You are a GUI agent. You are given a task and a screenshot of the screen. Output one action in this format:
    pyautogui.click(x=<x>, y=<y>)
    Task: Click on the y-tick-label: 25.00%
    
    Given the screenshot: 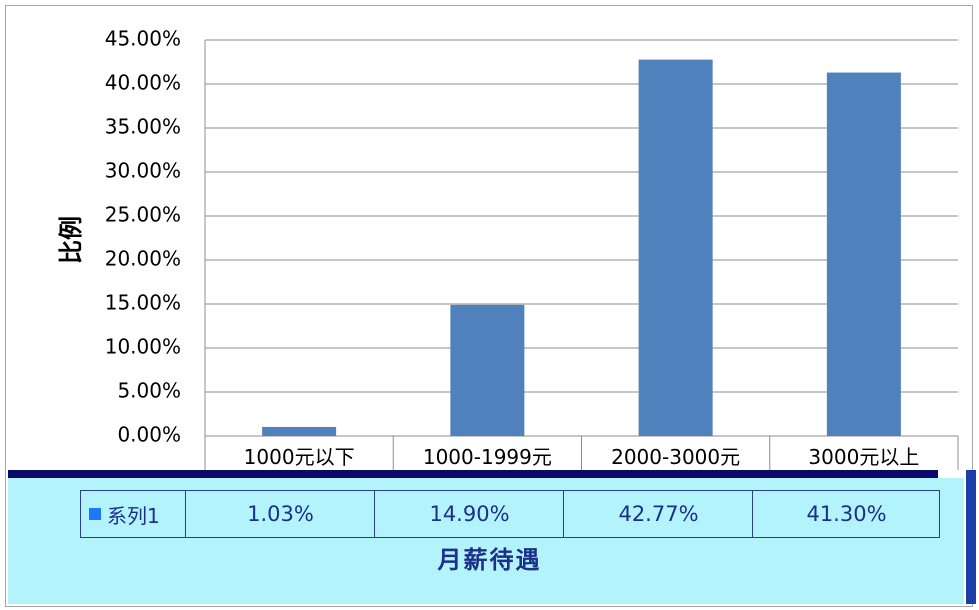 What is the action you would take?
    pyautogui.click(x=143, y=215)
    